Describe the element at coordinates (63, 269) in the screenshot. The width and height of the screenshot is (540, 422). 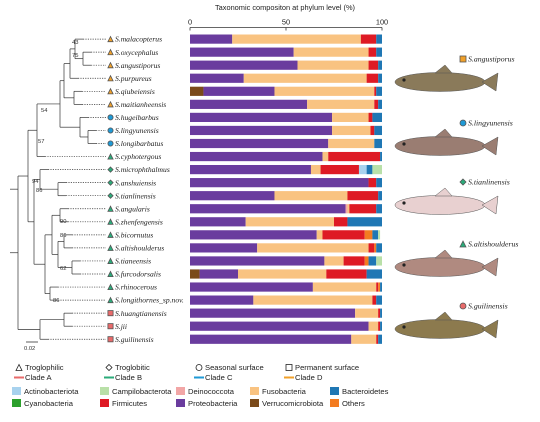
I see `bootstrap-label: 62` at that location.